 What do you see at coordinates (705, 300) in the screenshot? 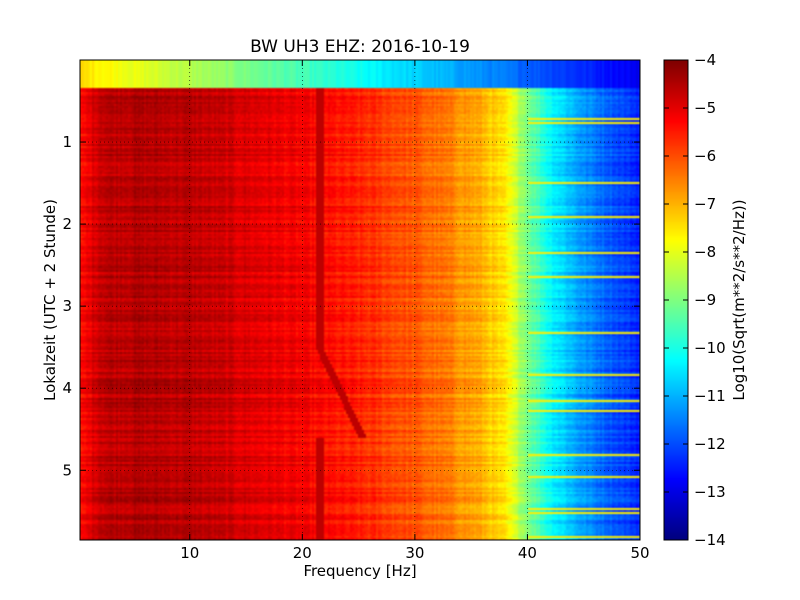
I see `colorbar-tick-label: −9` at bounding box center [705, 300].